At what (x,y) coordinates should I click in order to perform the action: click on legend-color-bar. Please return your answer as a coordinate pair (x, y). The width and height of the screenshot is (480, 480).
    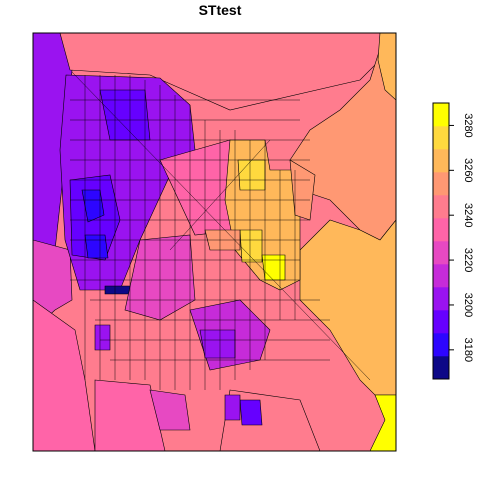
    Looking at the image, I should click on (441, 241).